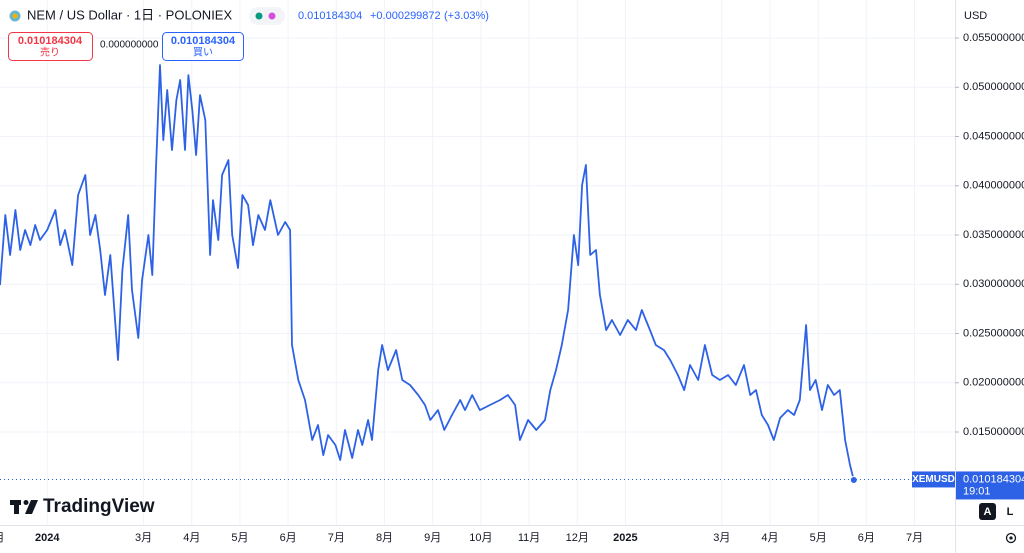 This screenshot has width=1024, height=553. Describe the element at coordinates (853, 479) in the screenshot. I see `last-point` at that location.